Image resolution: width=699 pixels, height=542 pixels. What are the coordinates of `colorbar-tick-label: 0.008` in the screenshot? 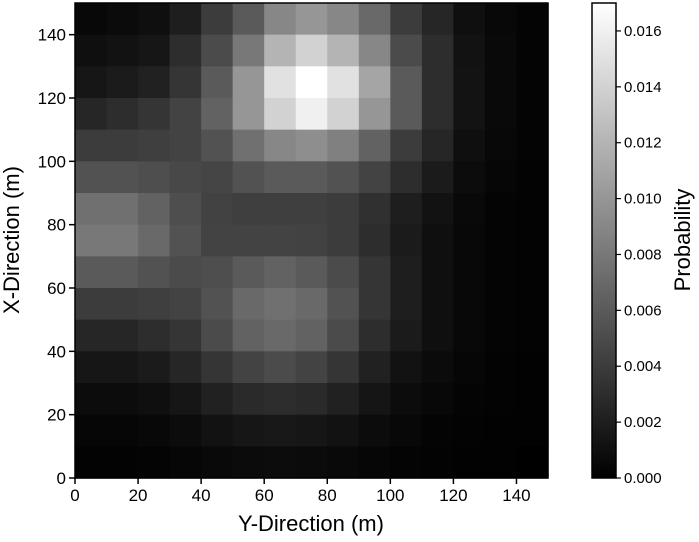 It's located at (643, 254).